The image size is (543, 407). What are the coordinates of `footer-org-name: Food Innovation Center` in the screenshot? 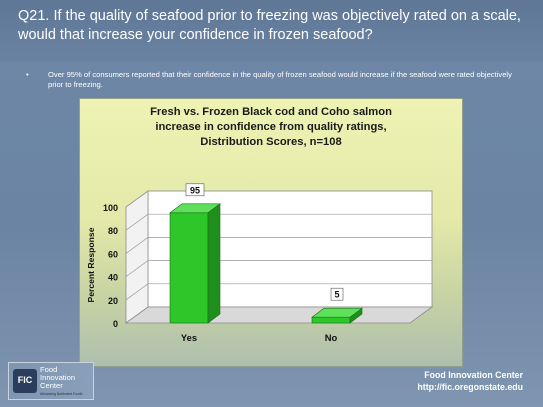 It's located at (473, 375).